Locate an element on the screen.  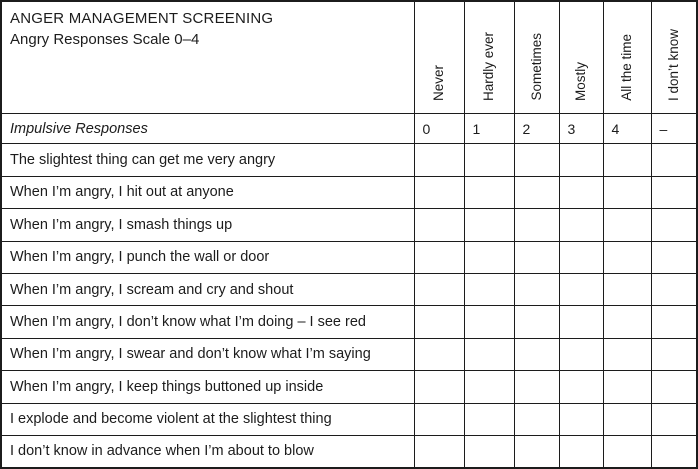
answer-cell-9-sometimes is located at coordinates (536, 419).